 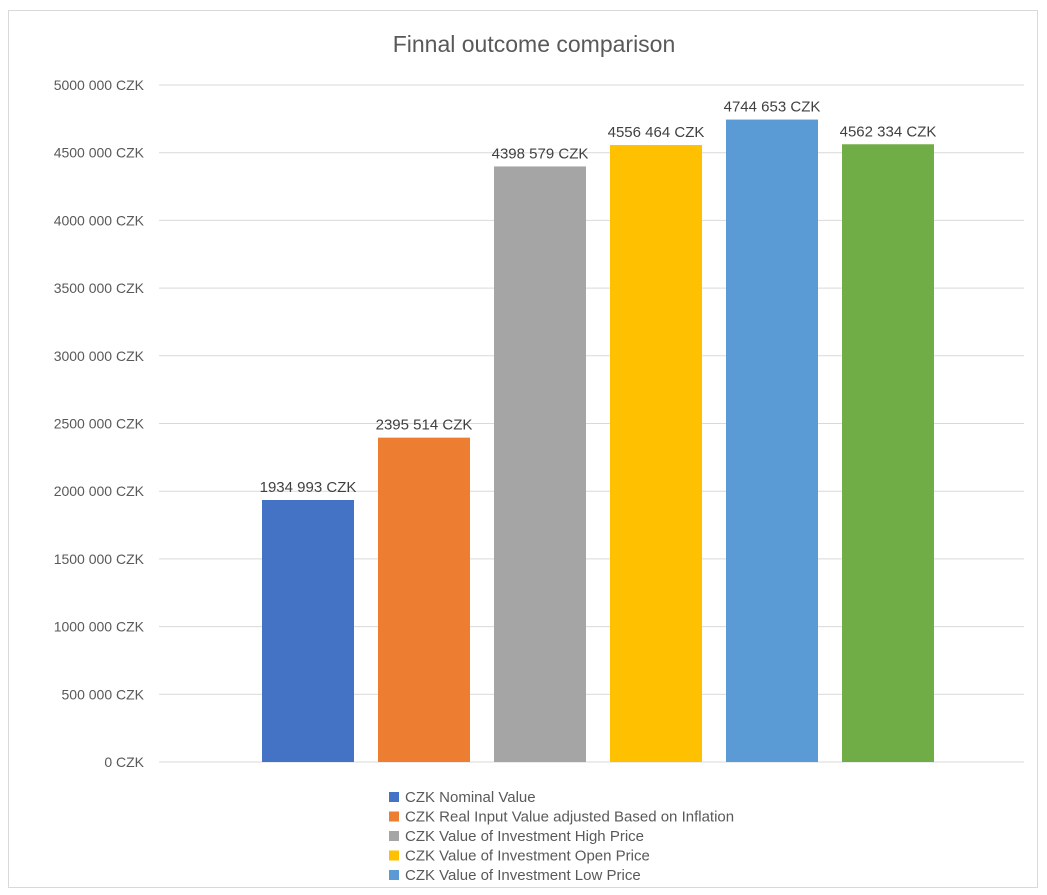 What do you see at coordinates (308, 487) in the screenshot?
I see `data-label: 1934 993 CZK` at bounding box center [308, 487].